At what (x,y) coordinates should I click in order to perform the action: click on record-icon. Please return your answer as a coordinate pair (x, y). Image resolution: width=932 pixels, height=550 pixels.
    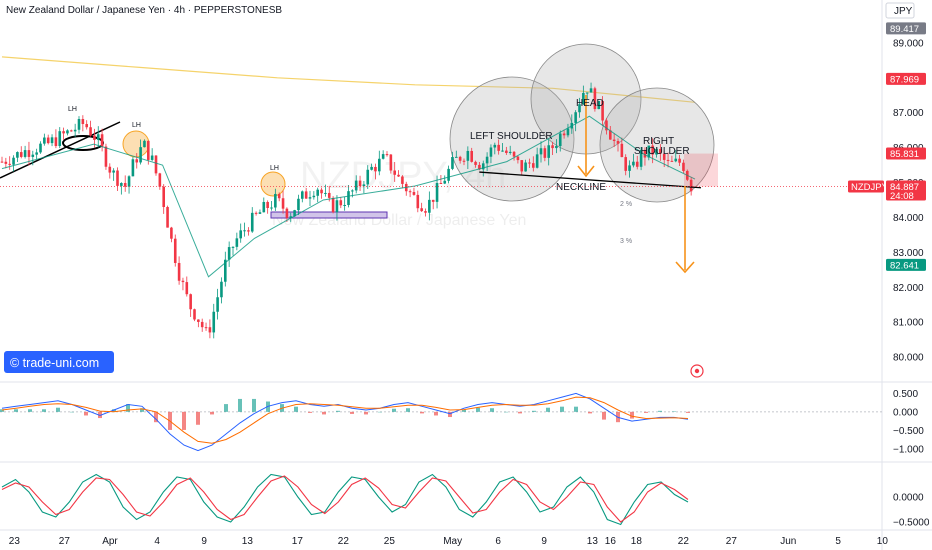
    Looking at the image, I should click on (697, 371).